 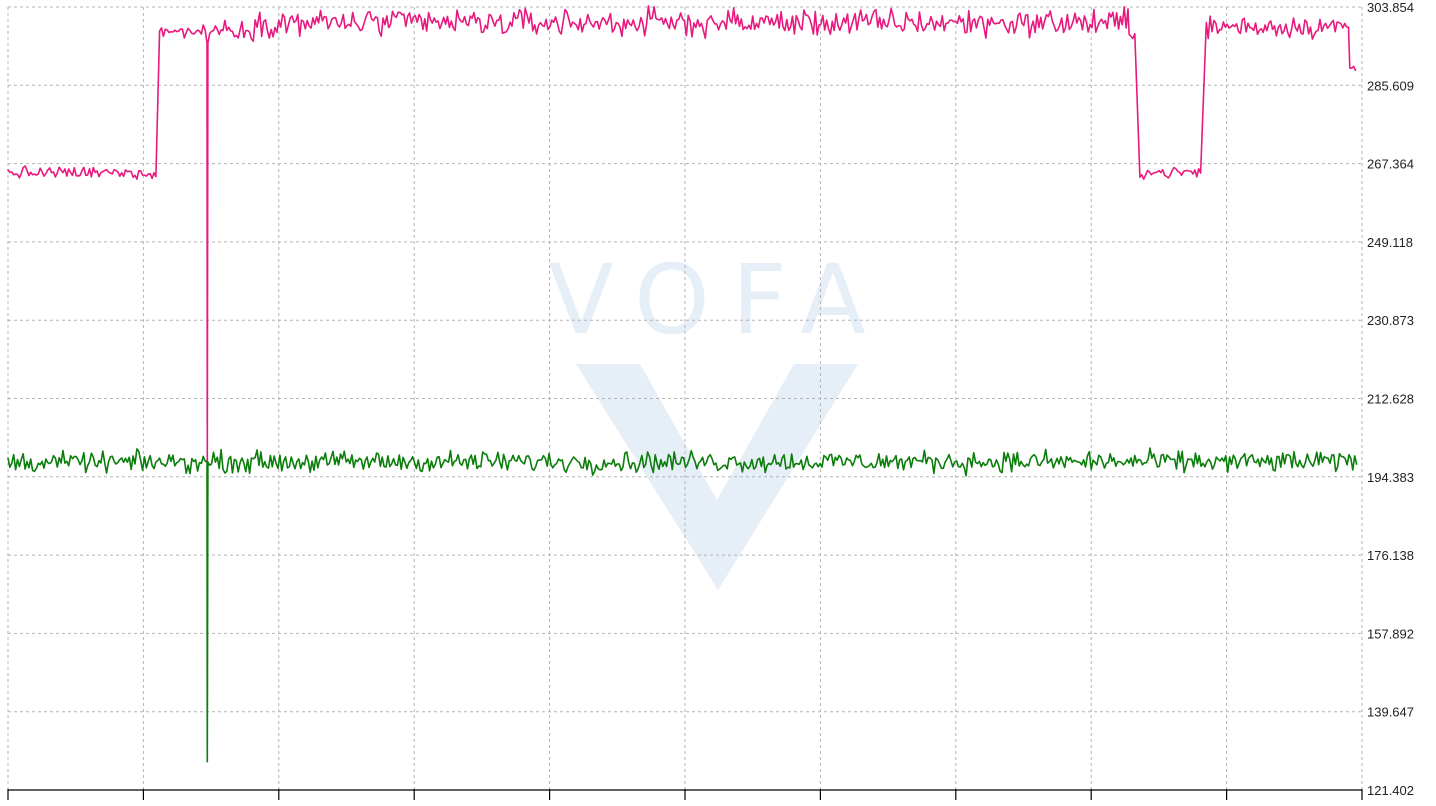 I want to click on vofa-watermark-text: VOFA, so click(x=718, y=300).